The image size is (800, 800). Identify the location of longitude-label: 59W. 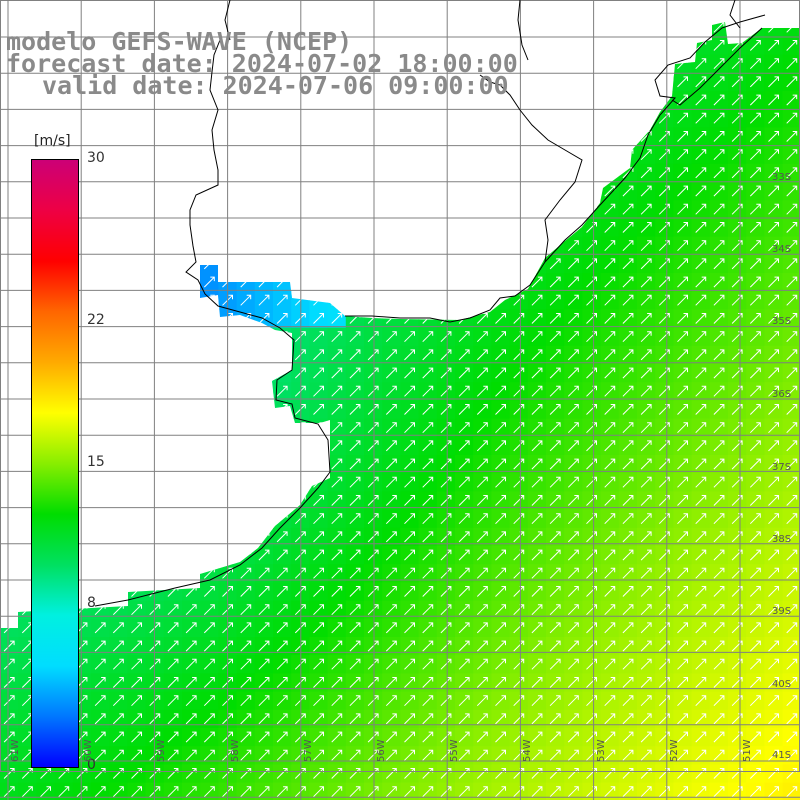
(162, 750).